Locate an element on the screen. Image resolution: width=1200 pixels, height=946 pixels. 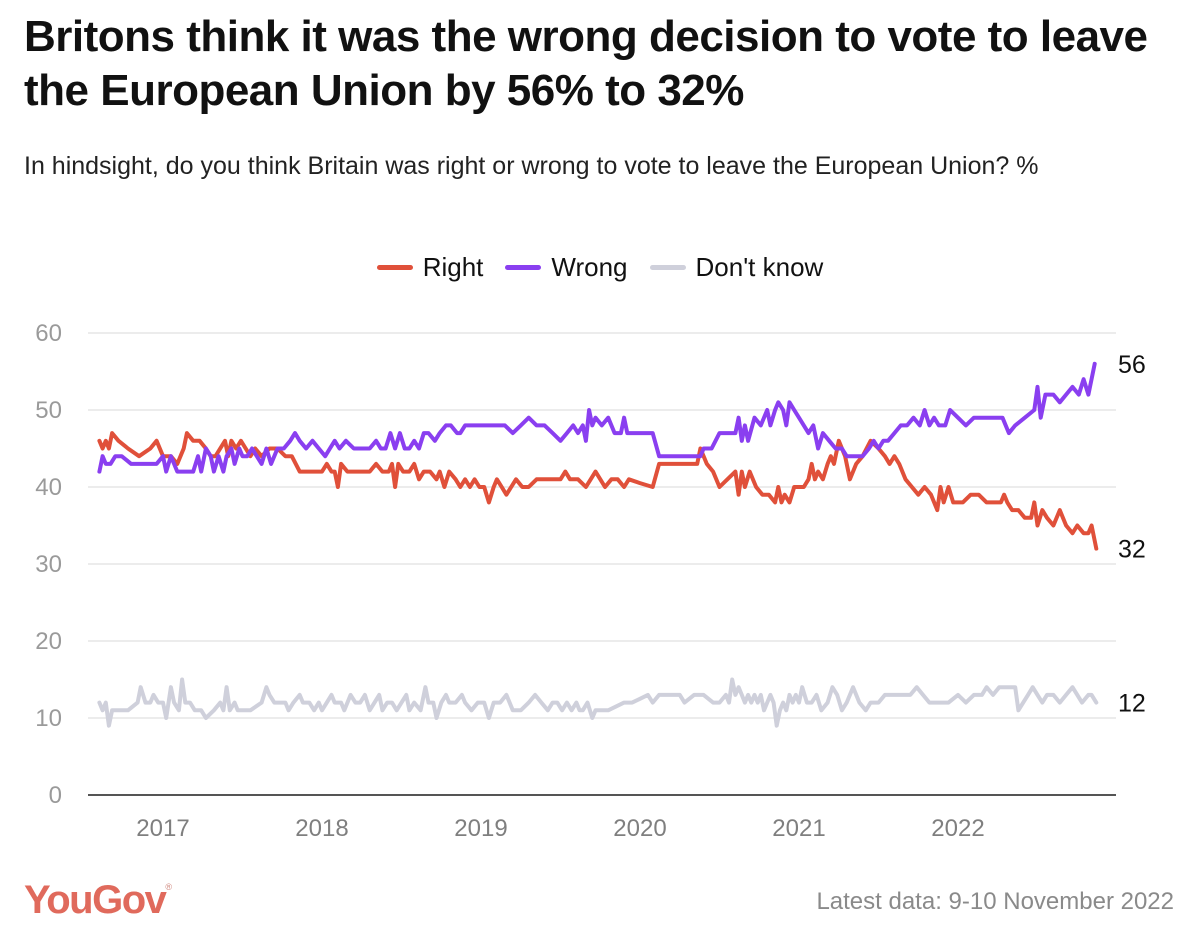
y-tick-label-50: 50 is located at coordinates (48, 410).